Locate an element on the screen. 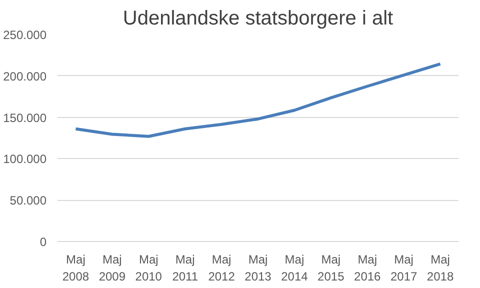 The image size is (480, 288). x-tick-label: Maj 2011 is located at coordinates (185, 268).